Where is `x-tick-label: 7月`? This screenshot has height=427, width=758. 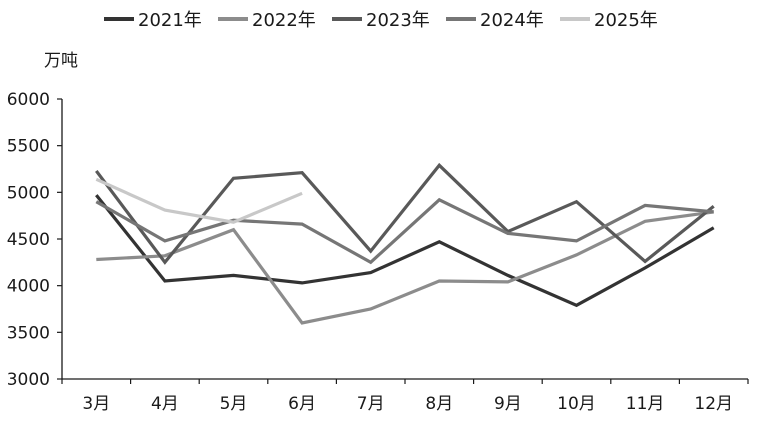
x-tick-label: 7月 is located at coordinates (371, 404).